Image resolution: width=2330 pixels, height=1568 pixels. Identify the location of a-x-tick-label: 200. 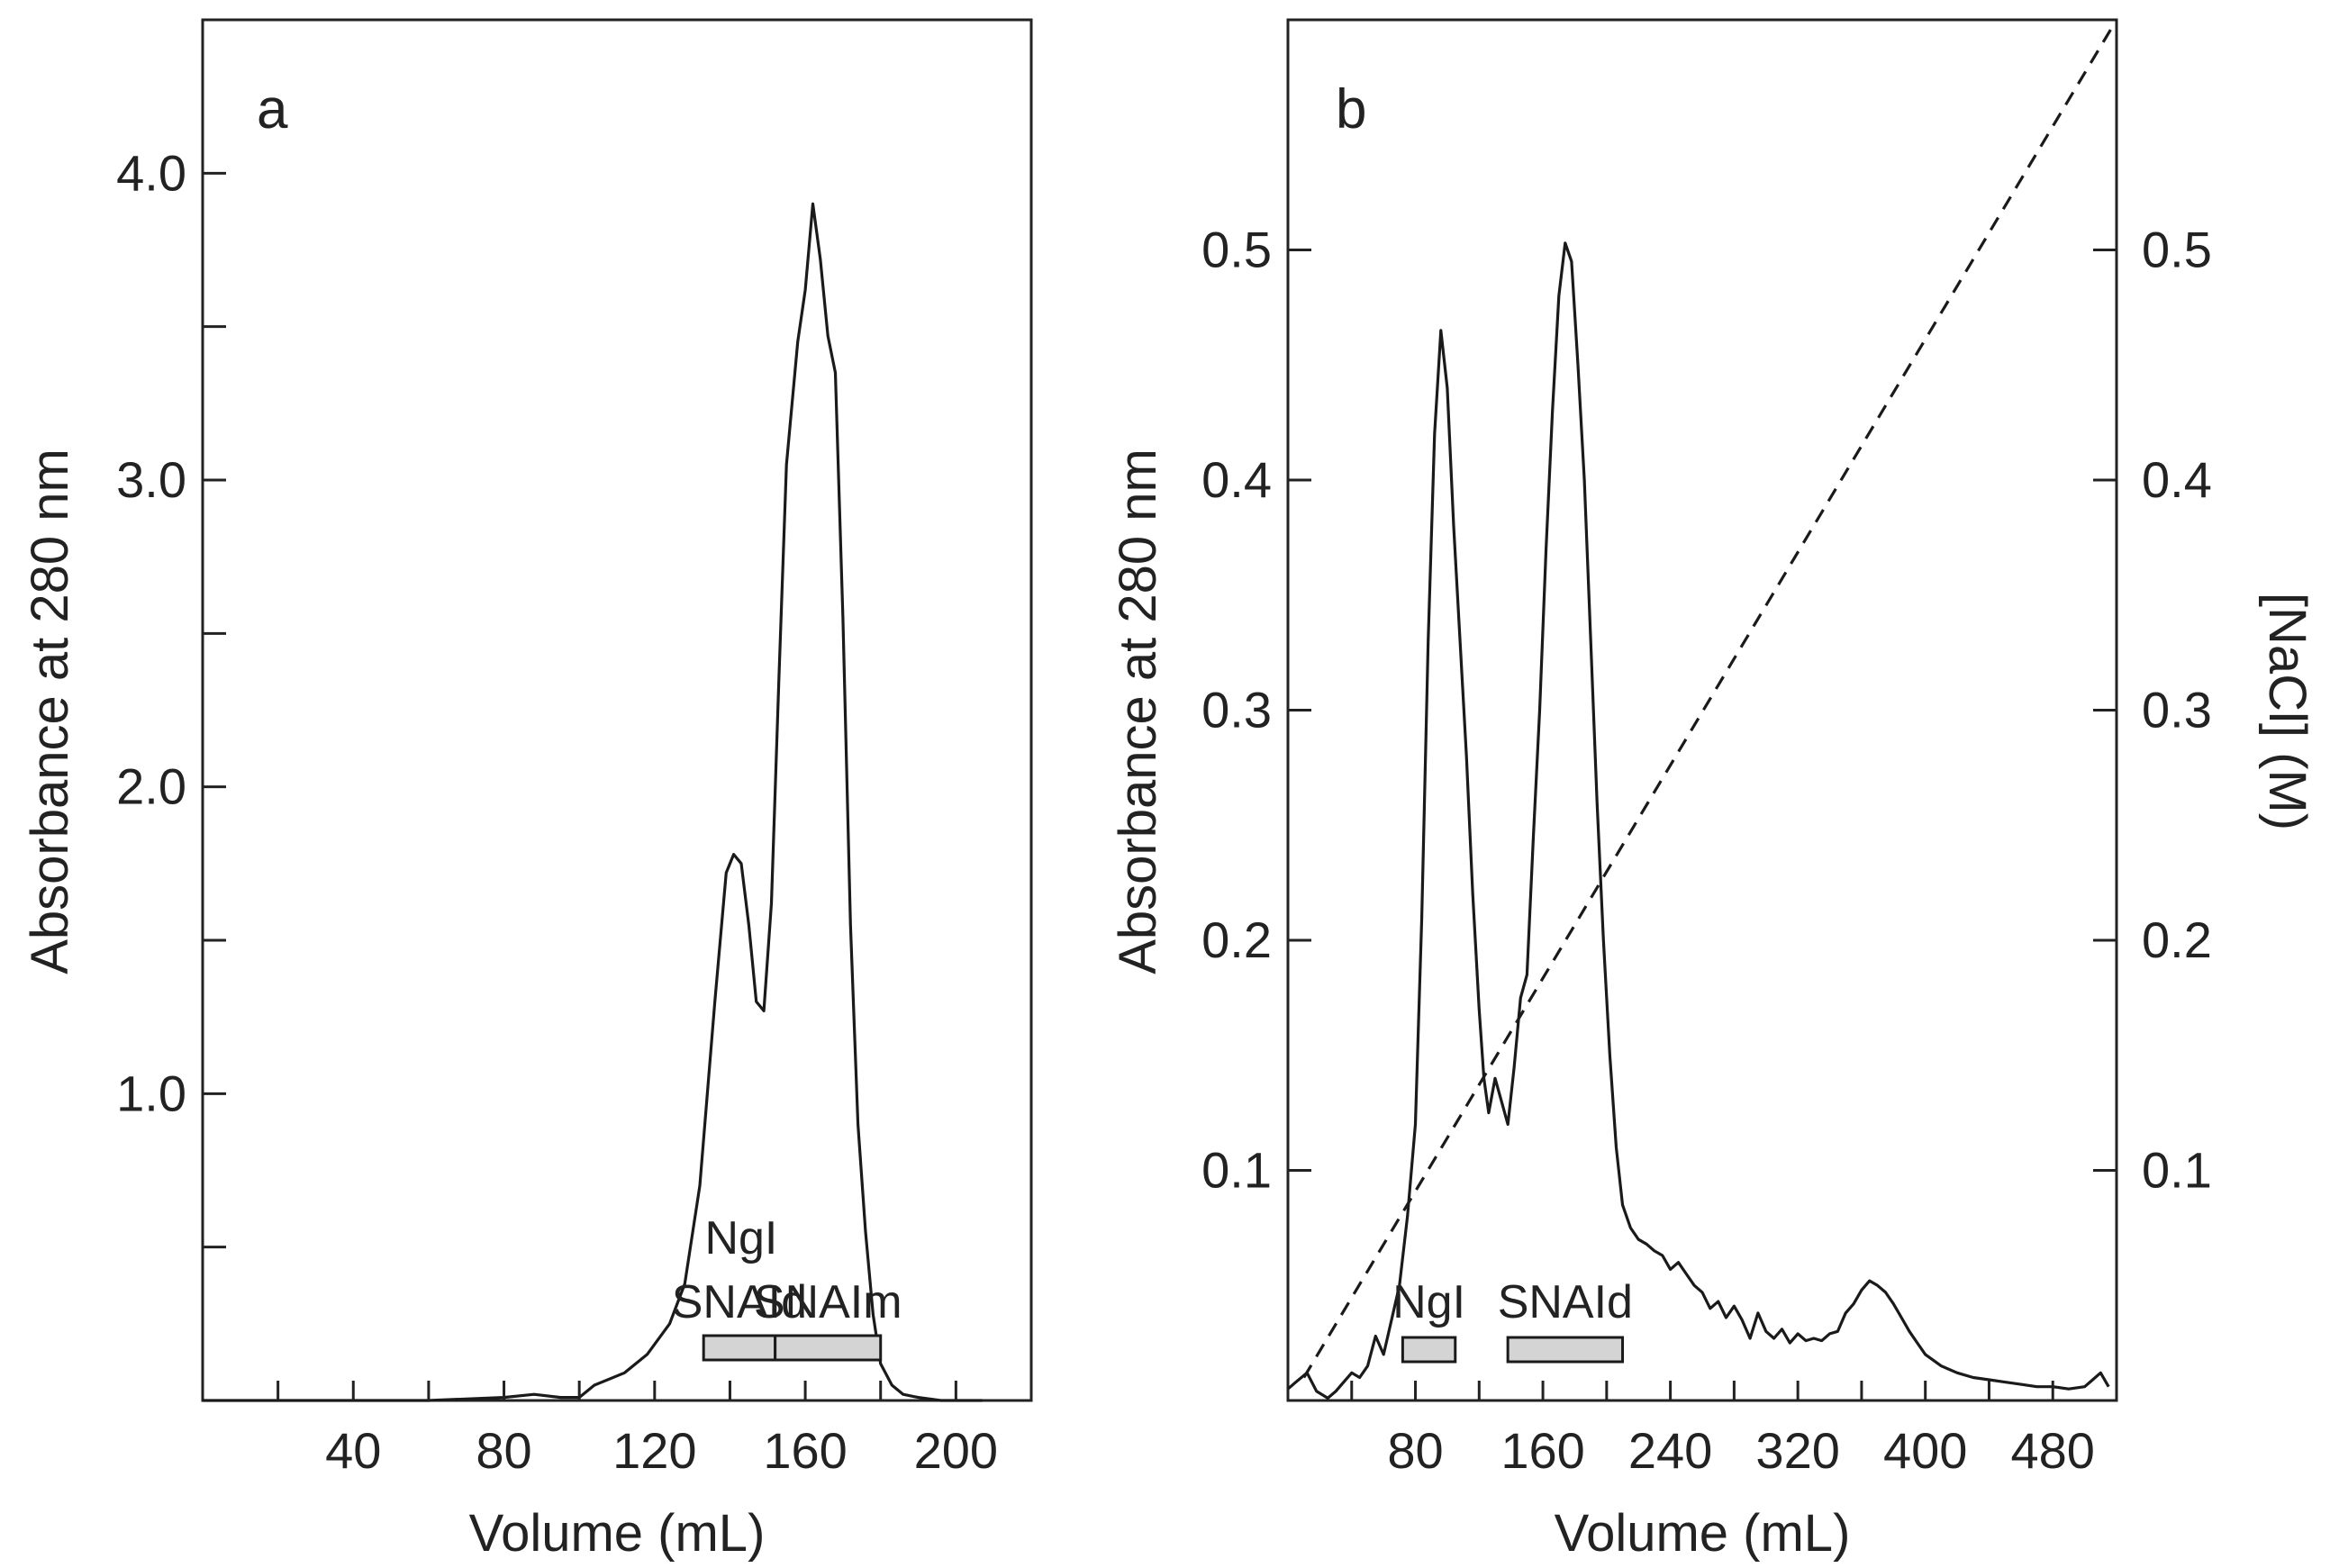
(956, 1450).